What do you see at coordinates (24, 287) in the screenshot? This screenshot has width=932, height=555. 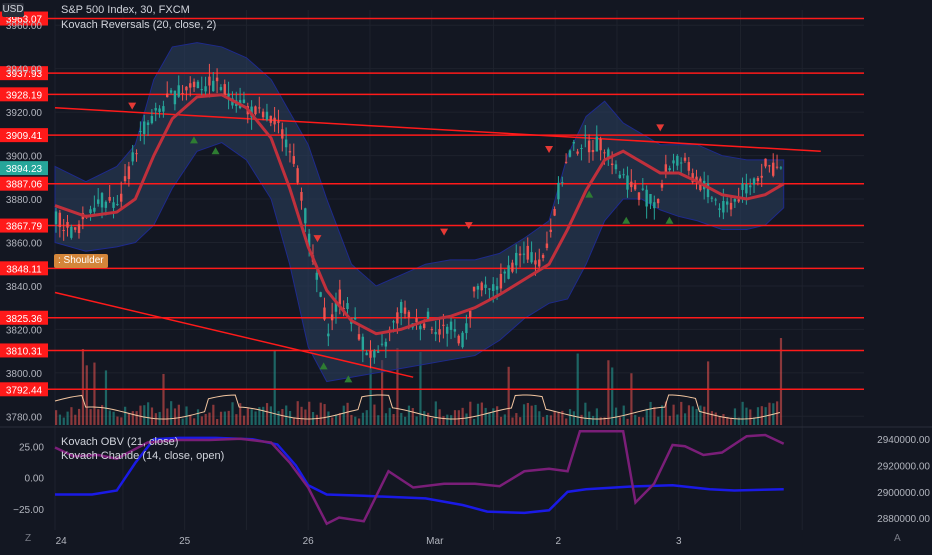 I see `y-tick-label: 3840.00` at bounding box center [24, 287].